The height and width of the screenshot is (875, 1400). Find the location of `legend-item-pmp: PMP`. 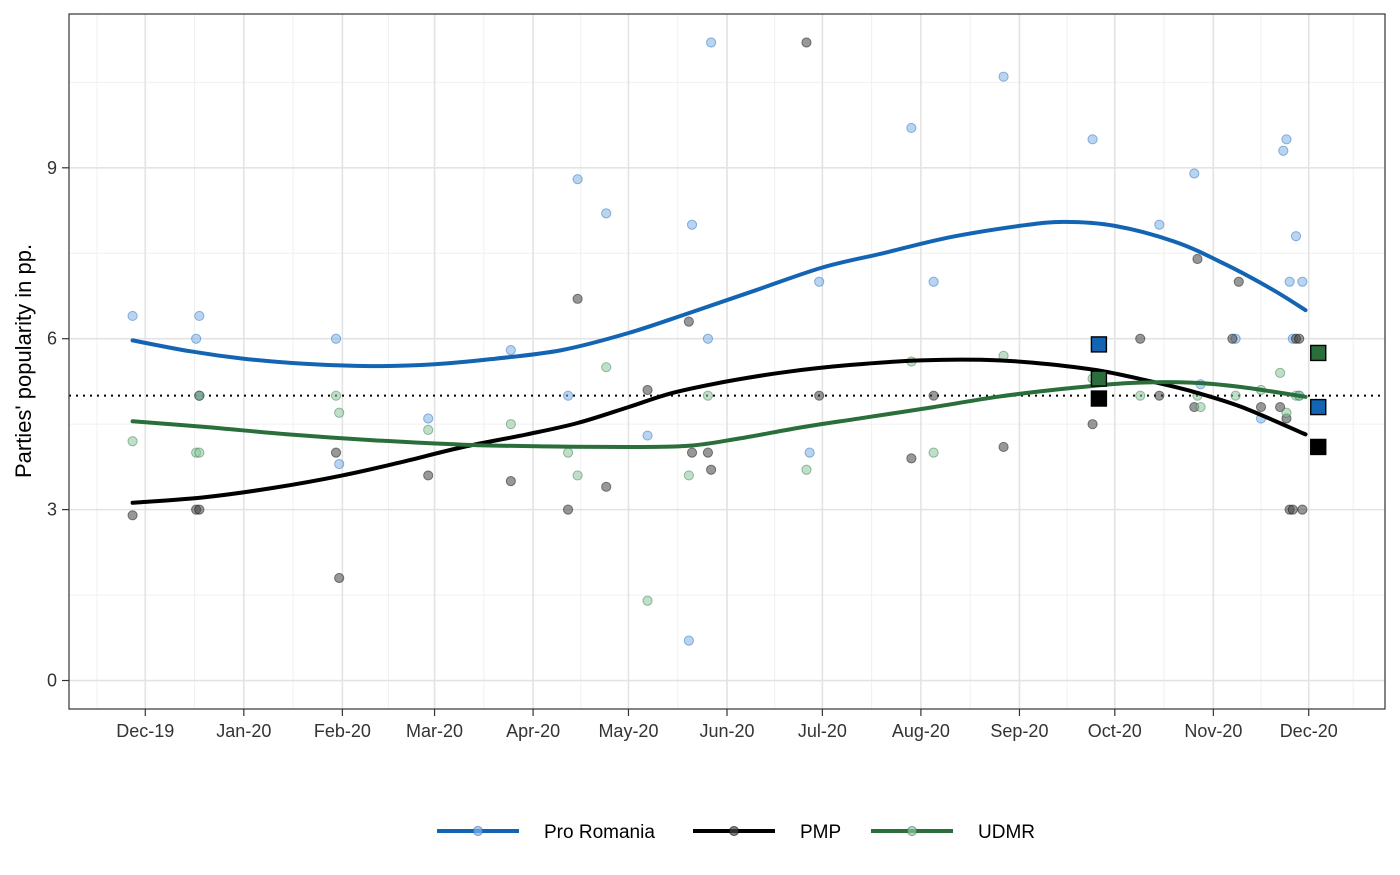

legend-item-pmp: PMP is located at coordinates (767, 832).